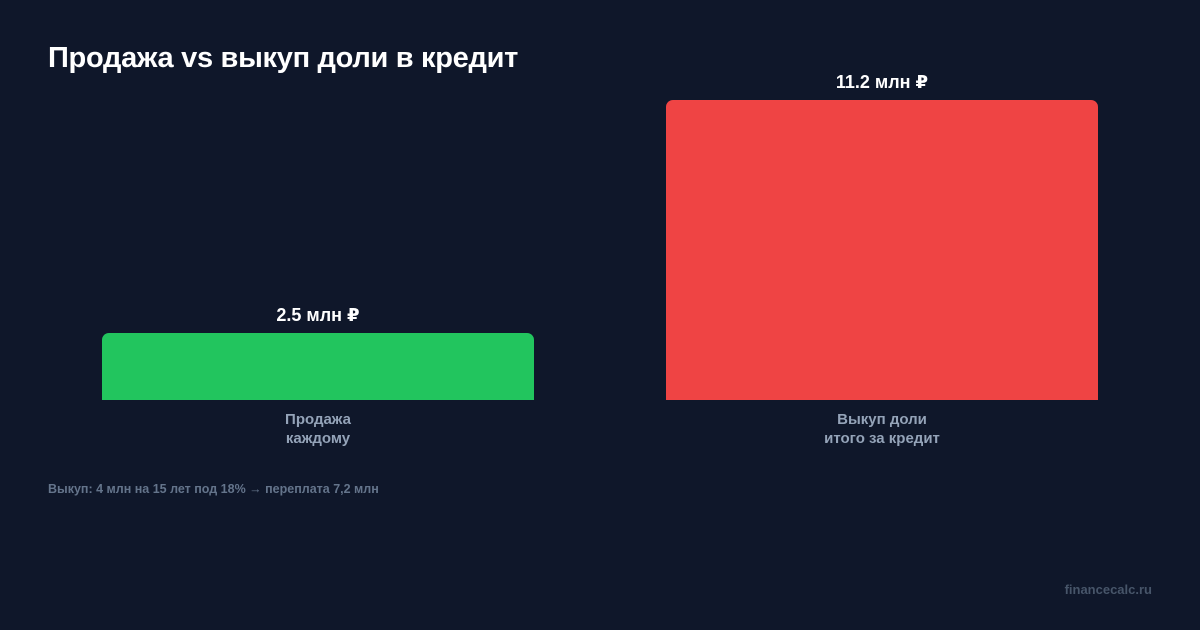 This screenshot has width=1200, height=630. I want to click on bar-category-label-sell: Продажа каждому, so click(318, 429).